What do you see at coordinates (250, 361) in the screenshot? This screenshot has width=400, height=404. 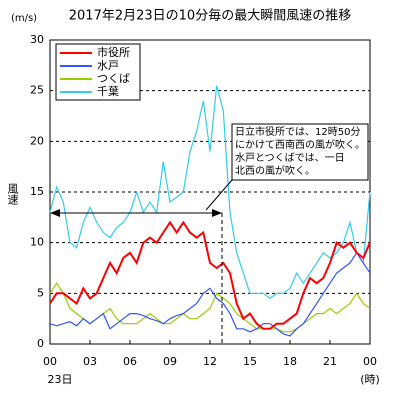 I see `x-tick-label: 15` at bounding box center [250, 361].